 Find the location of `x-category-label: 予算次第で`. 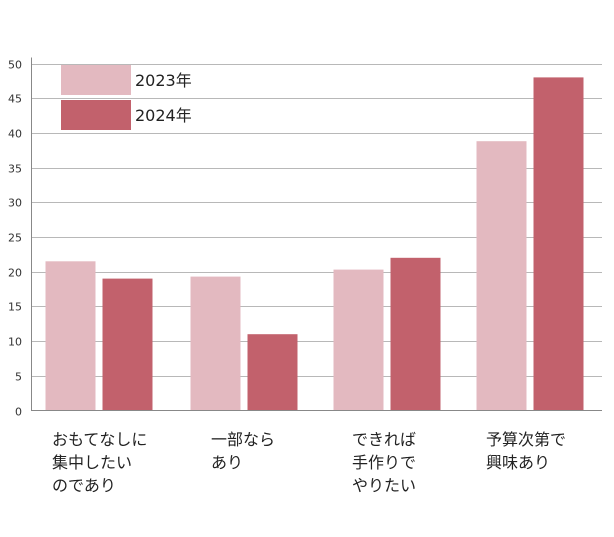

x-category-label: 予算次第で is located at coordinates (526, 439).